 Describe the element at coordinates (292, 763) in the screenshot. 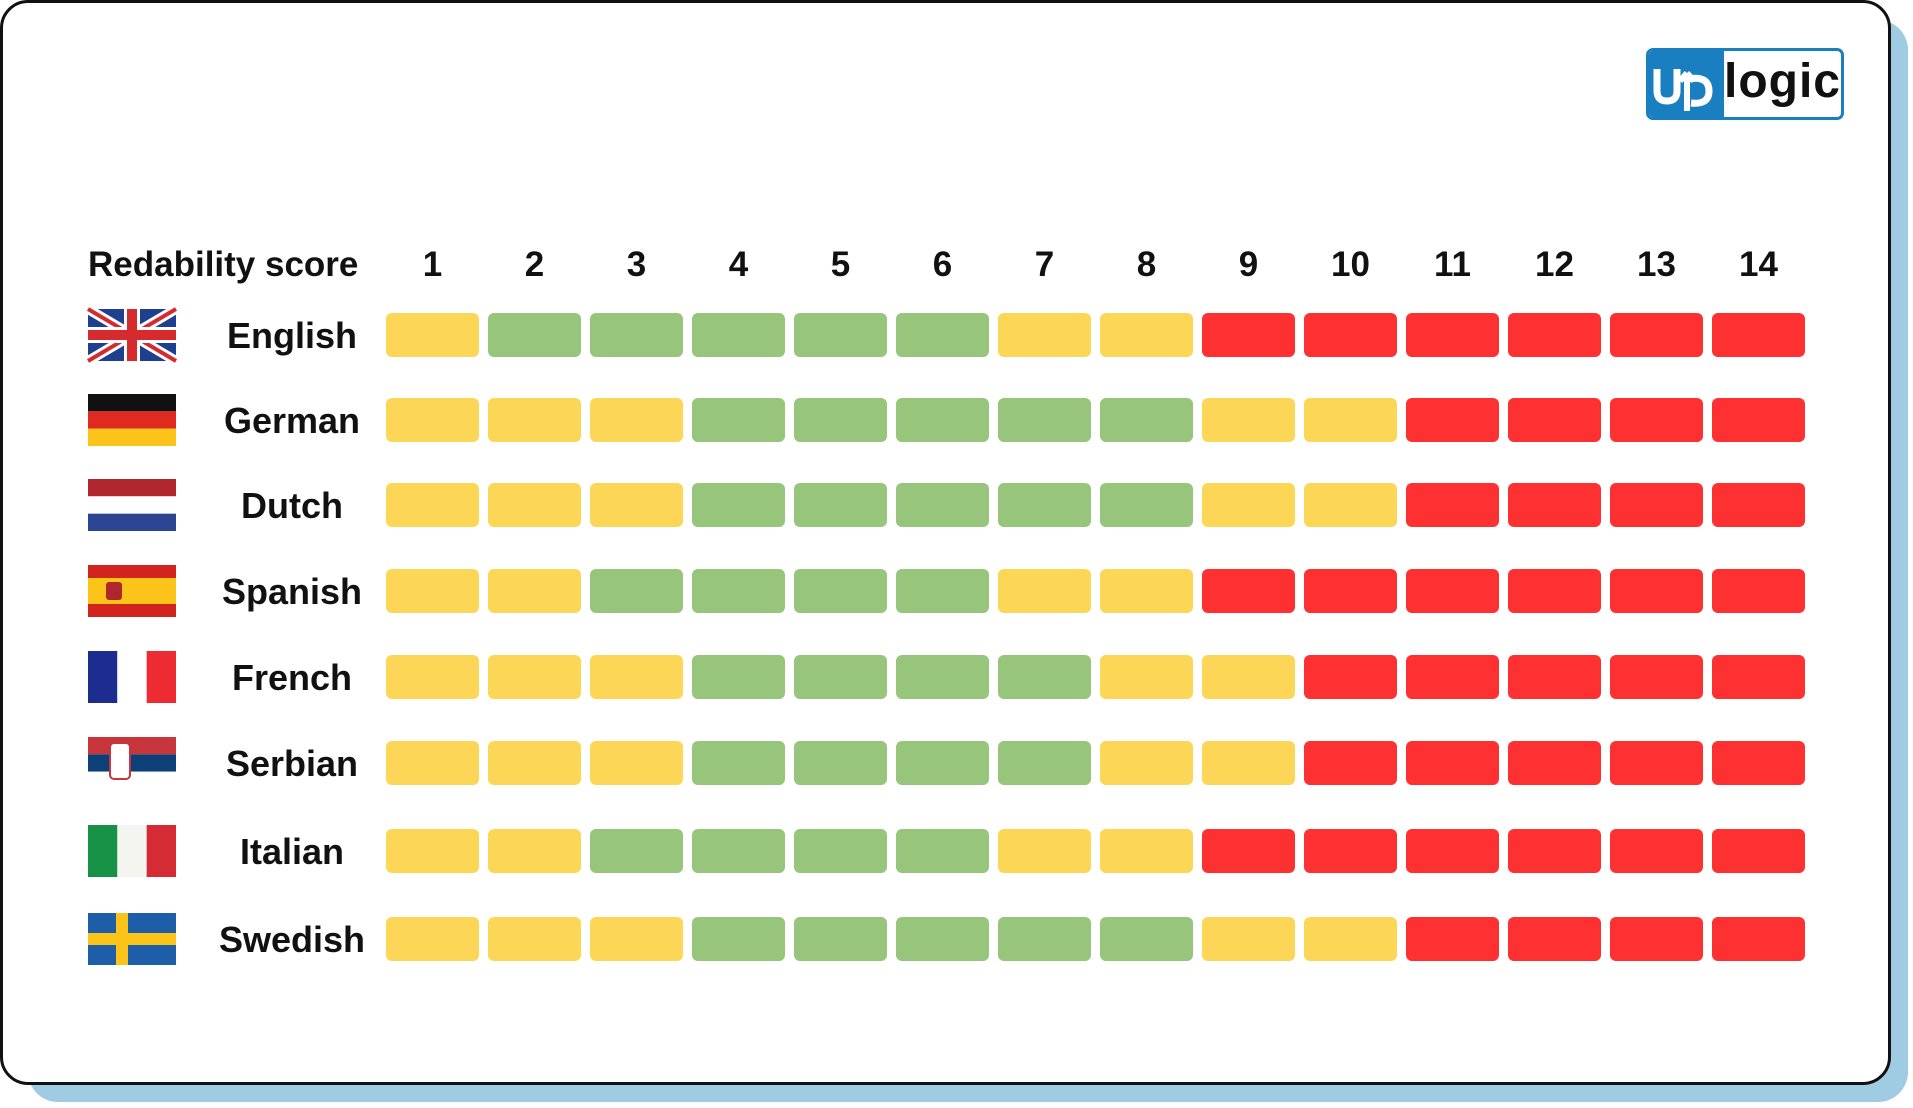

I see `language-label-serbian: Serbian` at that location.